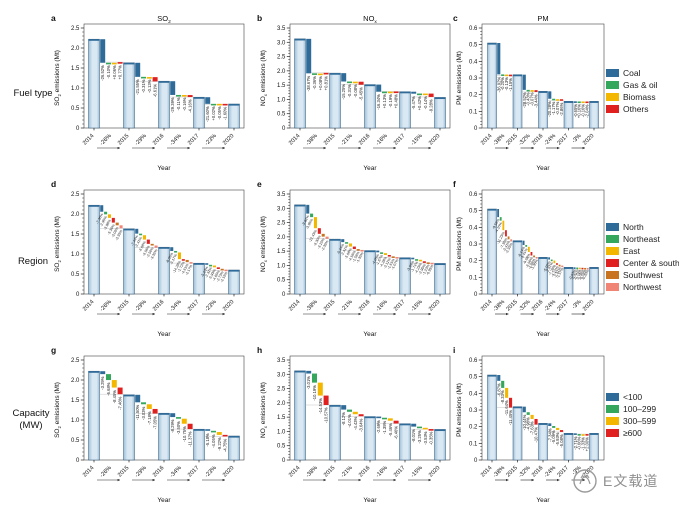 The width and height of the screenshot is (679, 518). Describe the element at coordinates (308, 83) in the screenshot. I see `step-percent-label: -38.67%` at that location.